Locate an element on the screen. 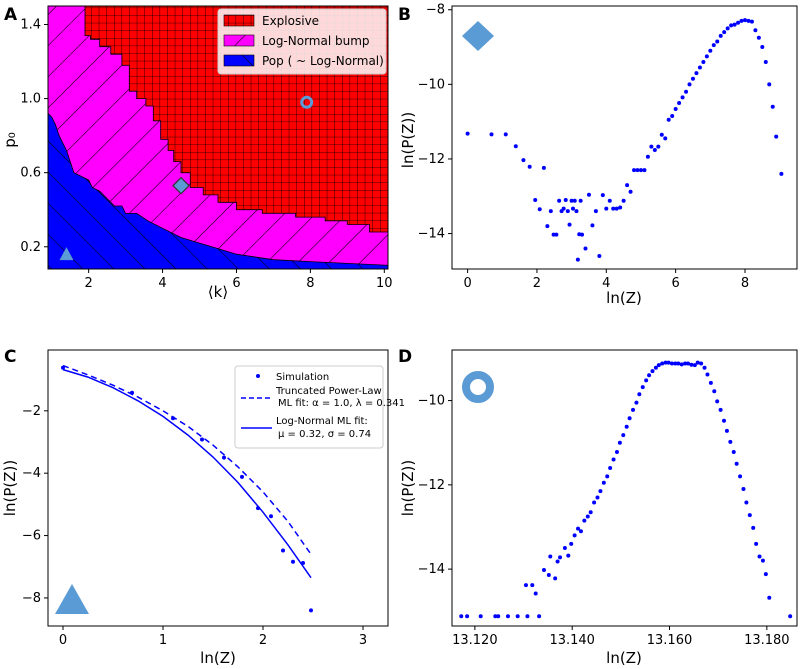  legend-swatch-simulation is located at coordinates (258, 376).